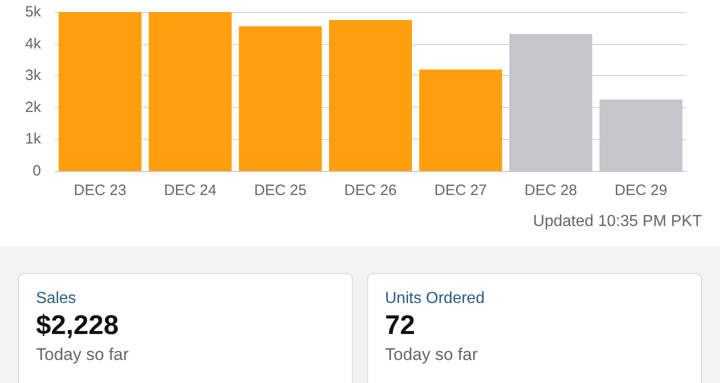 The height and width of the screenshot is (383, 720). What do you see at coordinates (33, 75) in the screenshot?
I see `y-tick-label: 3k` at bounding box center [33, 75].